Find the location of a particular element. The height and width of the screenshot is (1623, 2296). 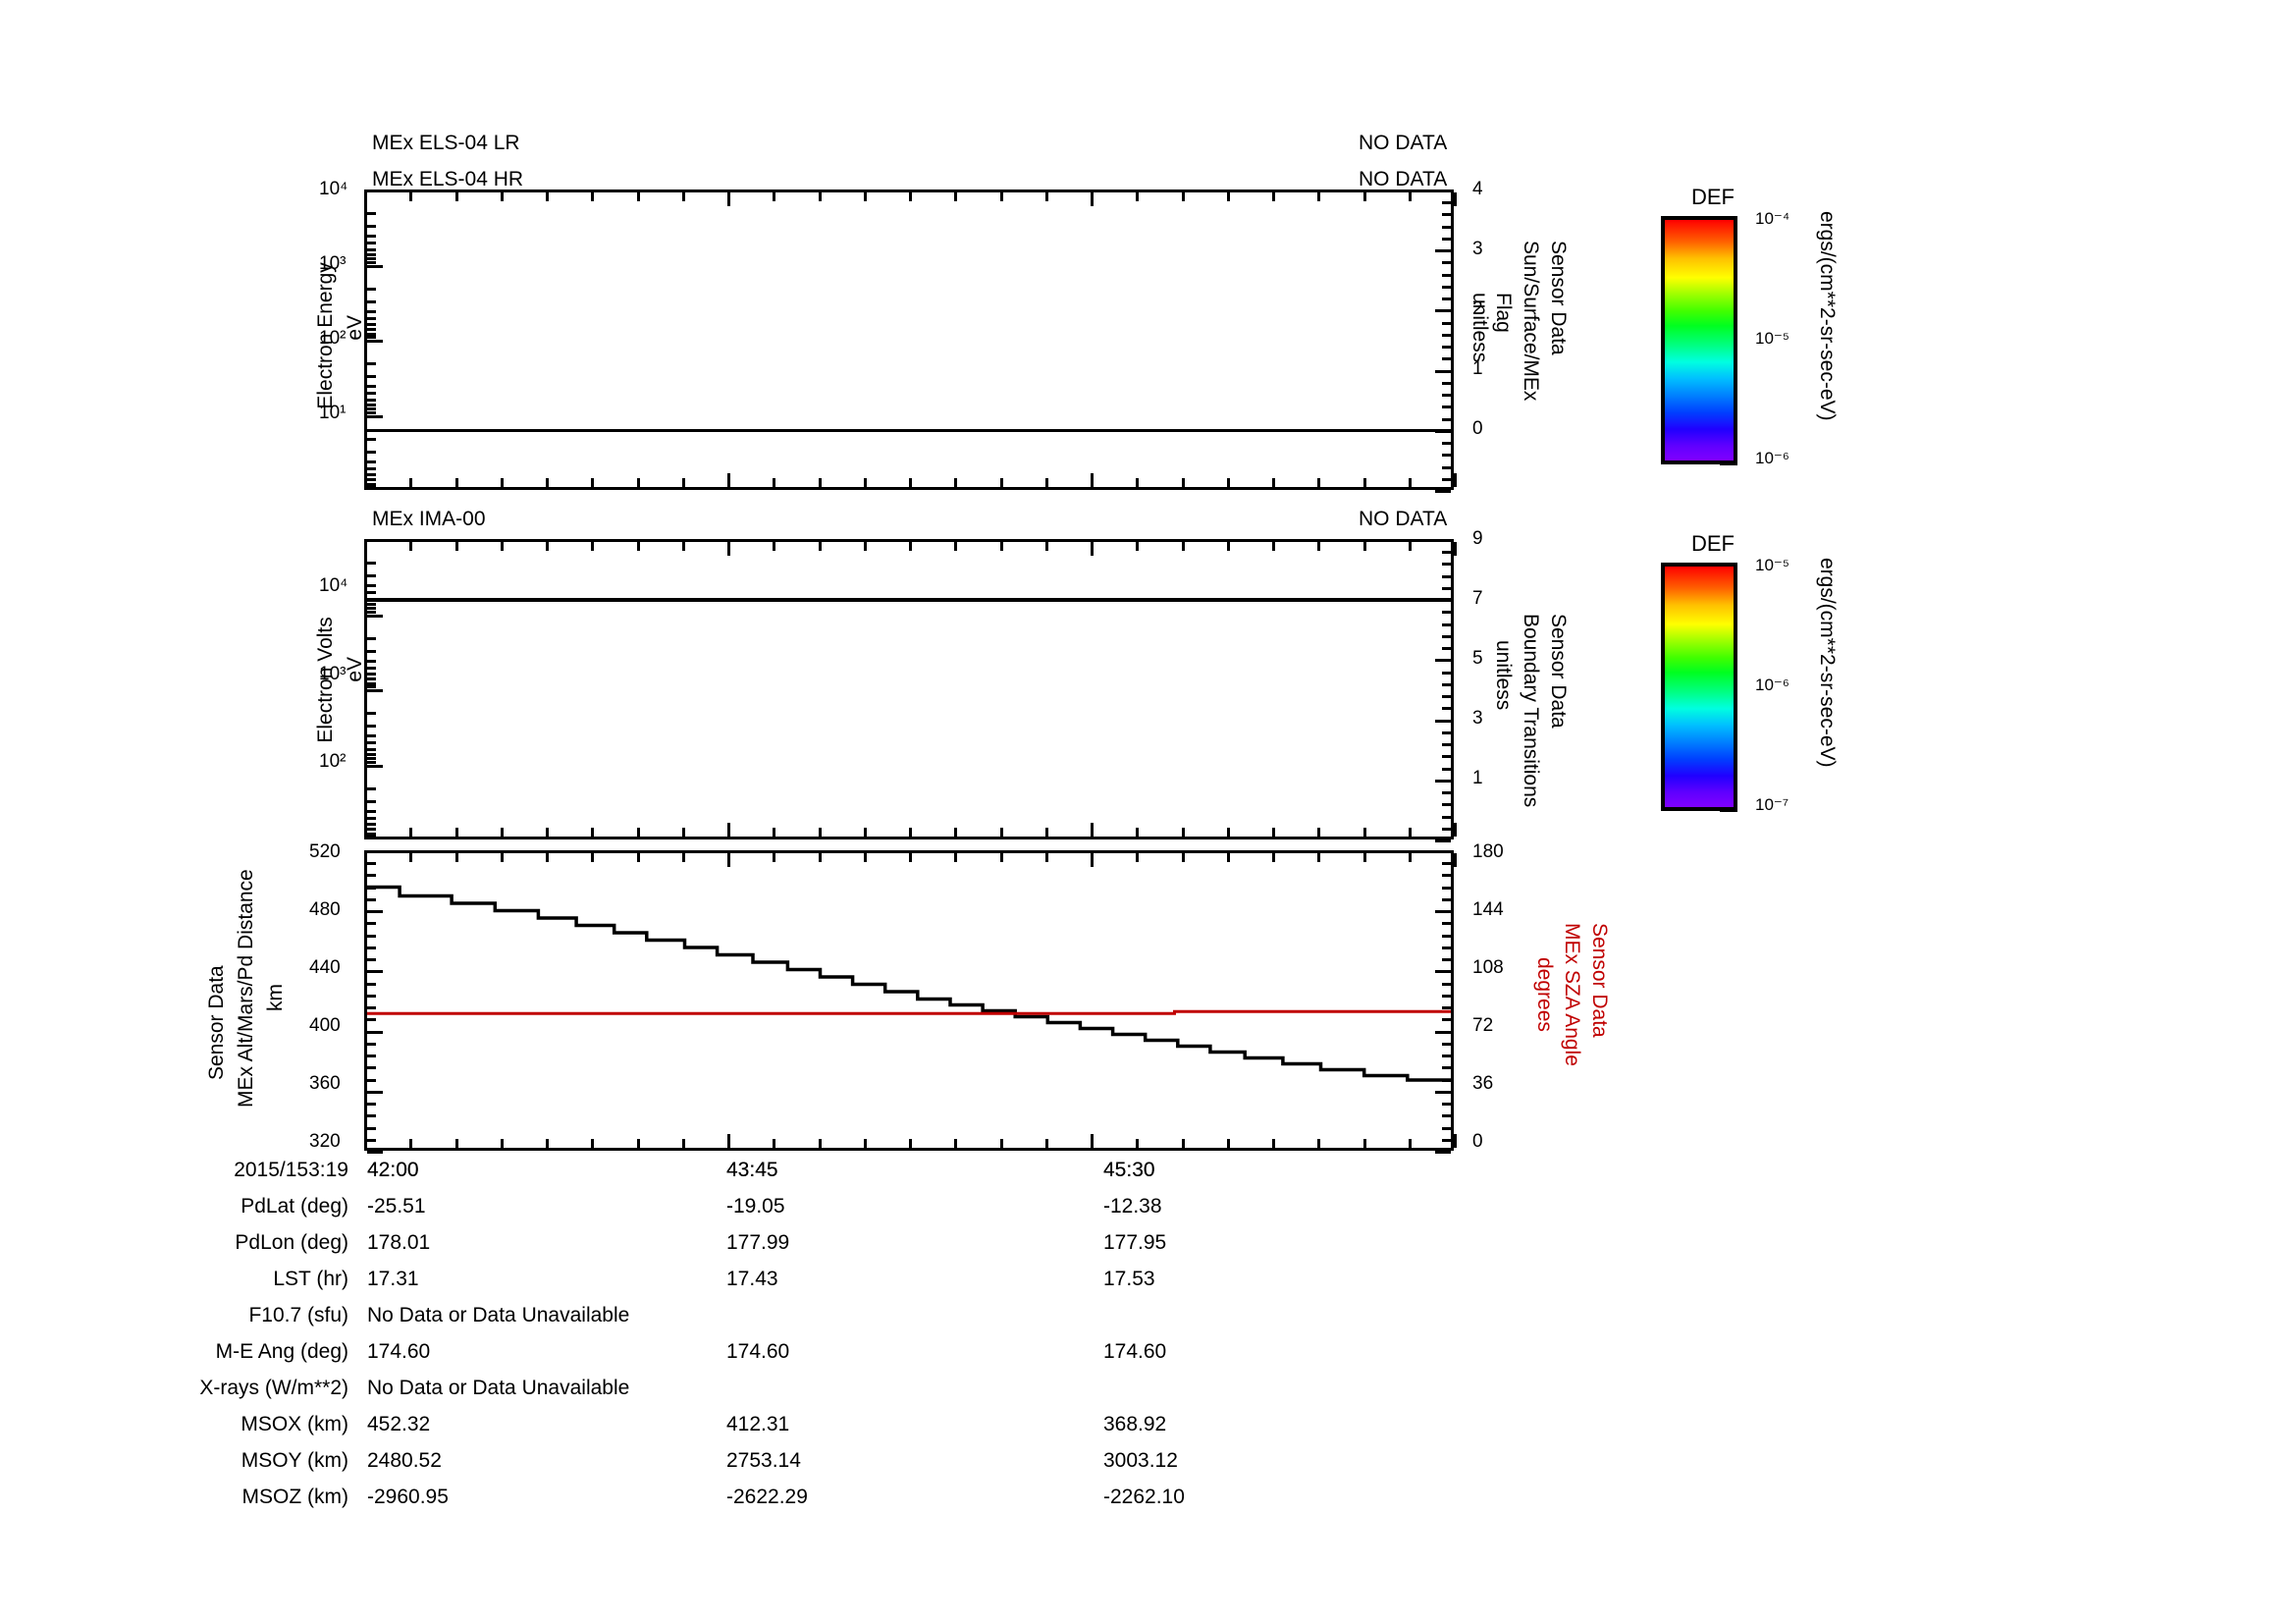

panel-els-ytick-3: 10¹ is located at coordinates (333, 413).